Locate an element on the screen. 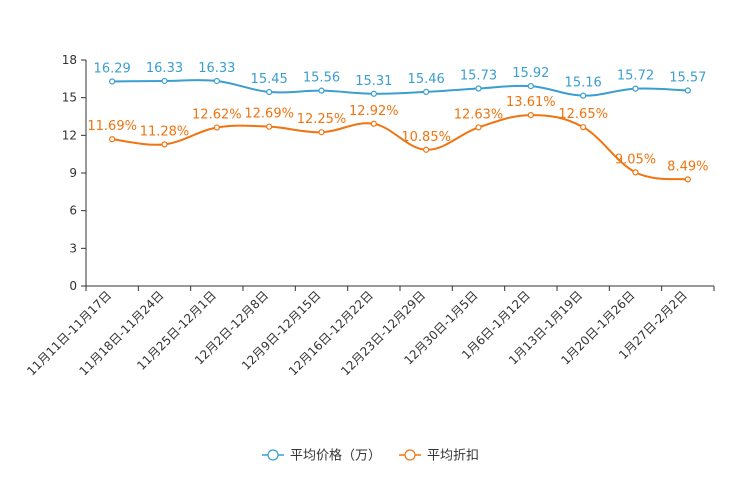  y-tick-label: 9 is located at coordinates (73, 173).